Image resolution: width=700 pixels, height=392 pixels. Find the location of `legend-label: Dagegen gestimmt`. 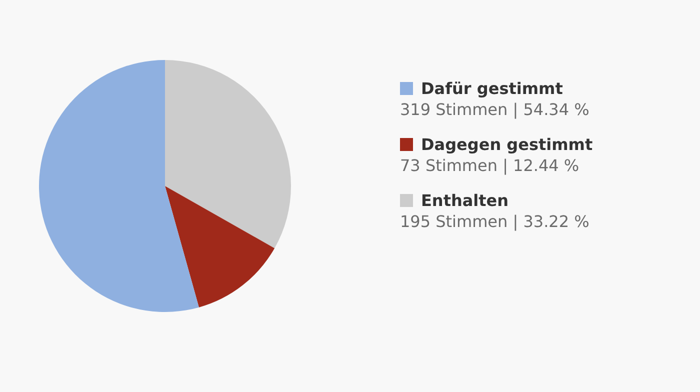

legend-label: Dagegen gestimmt is located at coordinates (507, 144).